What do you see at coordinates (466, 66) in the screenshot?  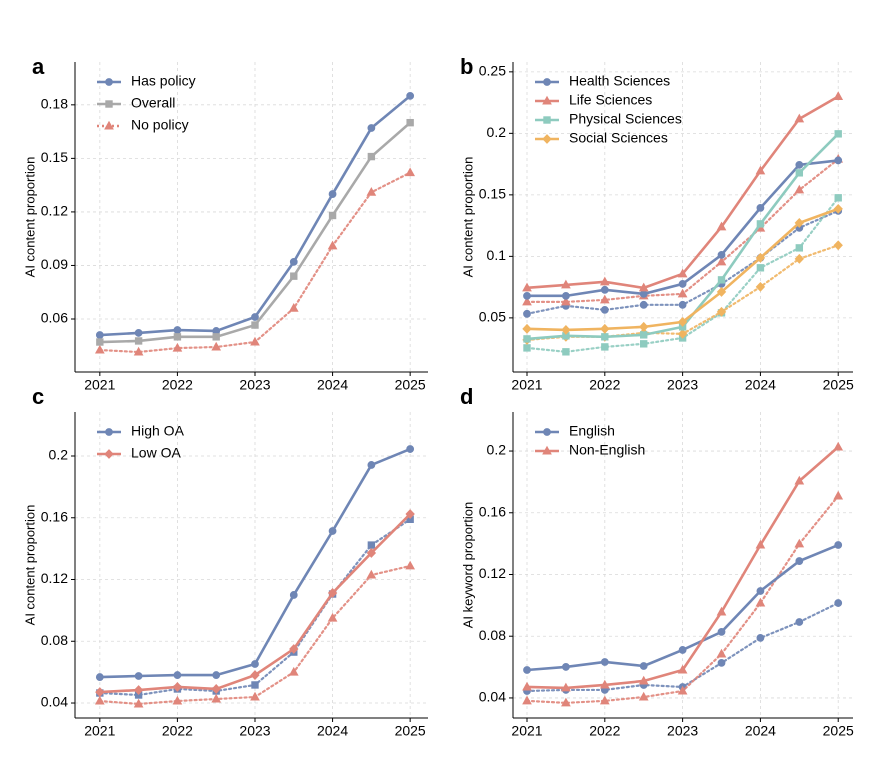 I see `panel-label: b` at bounding box center [466, 66].